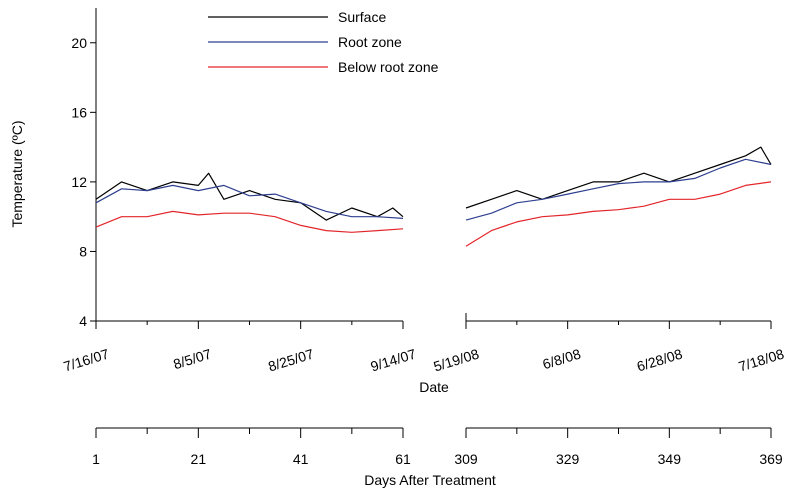  I want to click on y-ticks: 4 8 12 16 20, so click(83, 182).